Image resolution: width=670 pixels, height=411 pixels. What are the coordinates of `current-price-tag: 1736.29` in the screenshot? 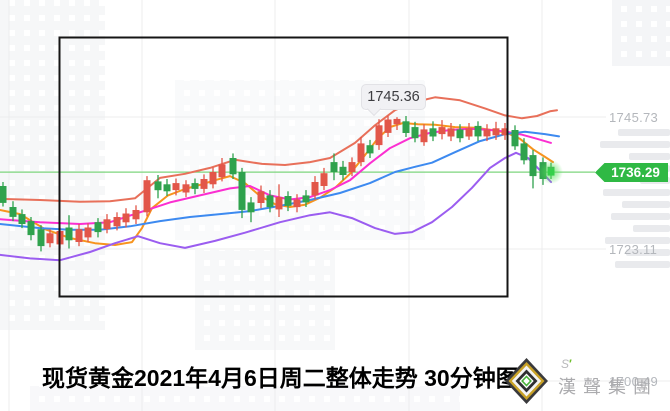 It's located at (631, 172).